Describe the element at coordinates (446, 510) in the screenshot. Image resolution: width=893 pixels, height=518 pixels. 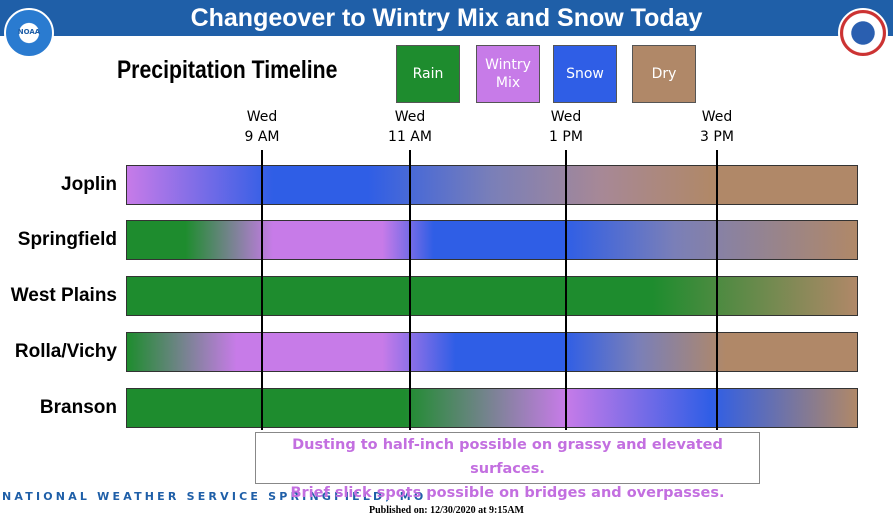
I see `published: Published on: 12/30/2020 at 9:15AM` at that location.